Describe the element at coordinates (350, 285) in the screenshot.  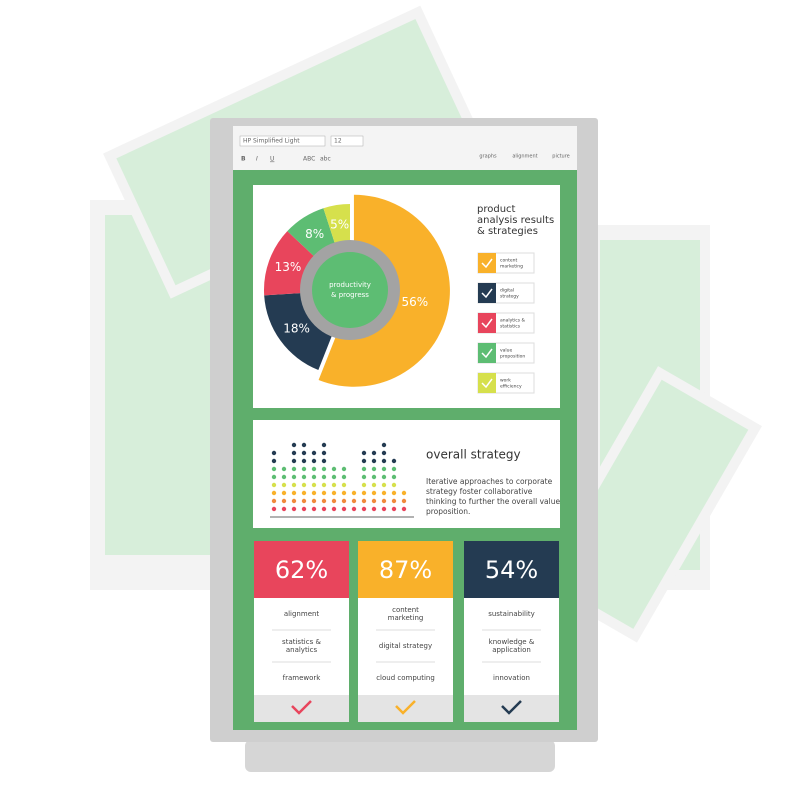
I see `center-label: productivity` at that location.